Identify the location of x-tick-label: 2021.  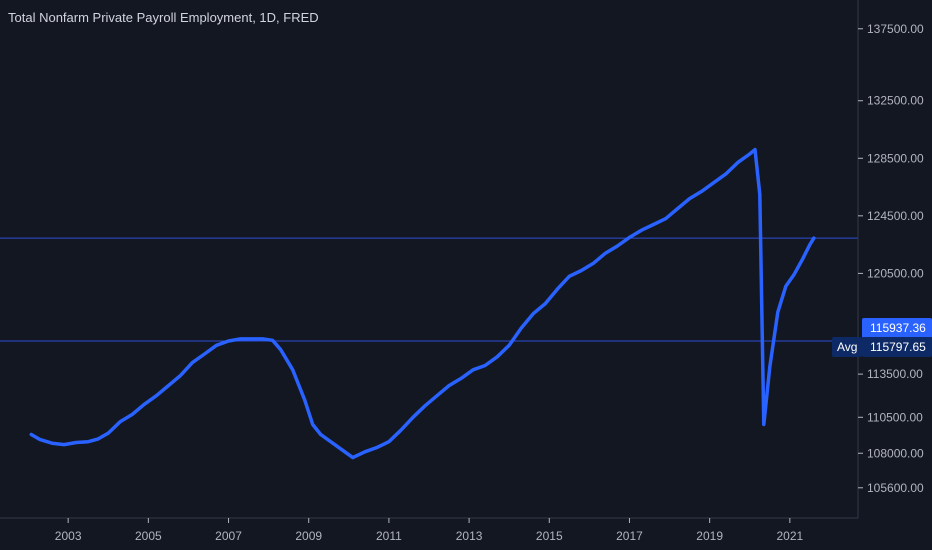
(789, 536).